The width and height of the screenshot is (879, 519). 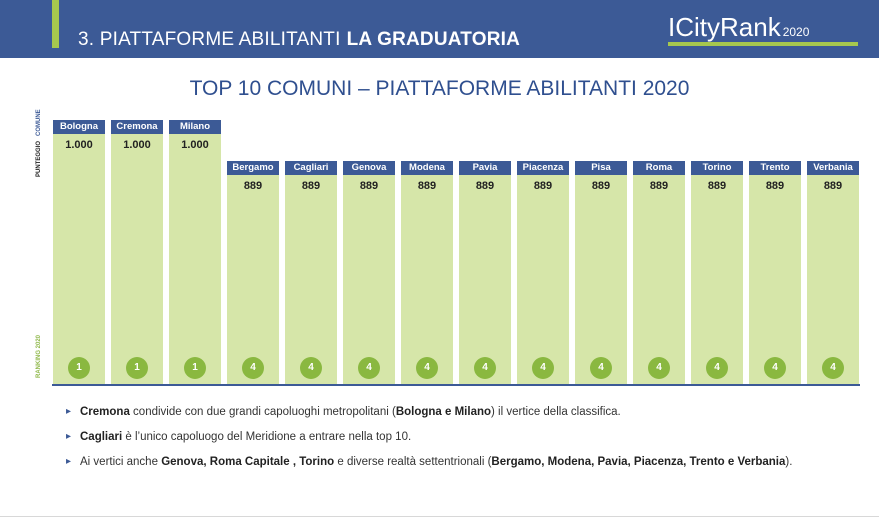 What do you see at coordinates (427, 168) in the screenshot?
I see `city-label: Modena` at bounding box center [427, 168].